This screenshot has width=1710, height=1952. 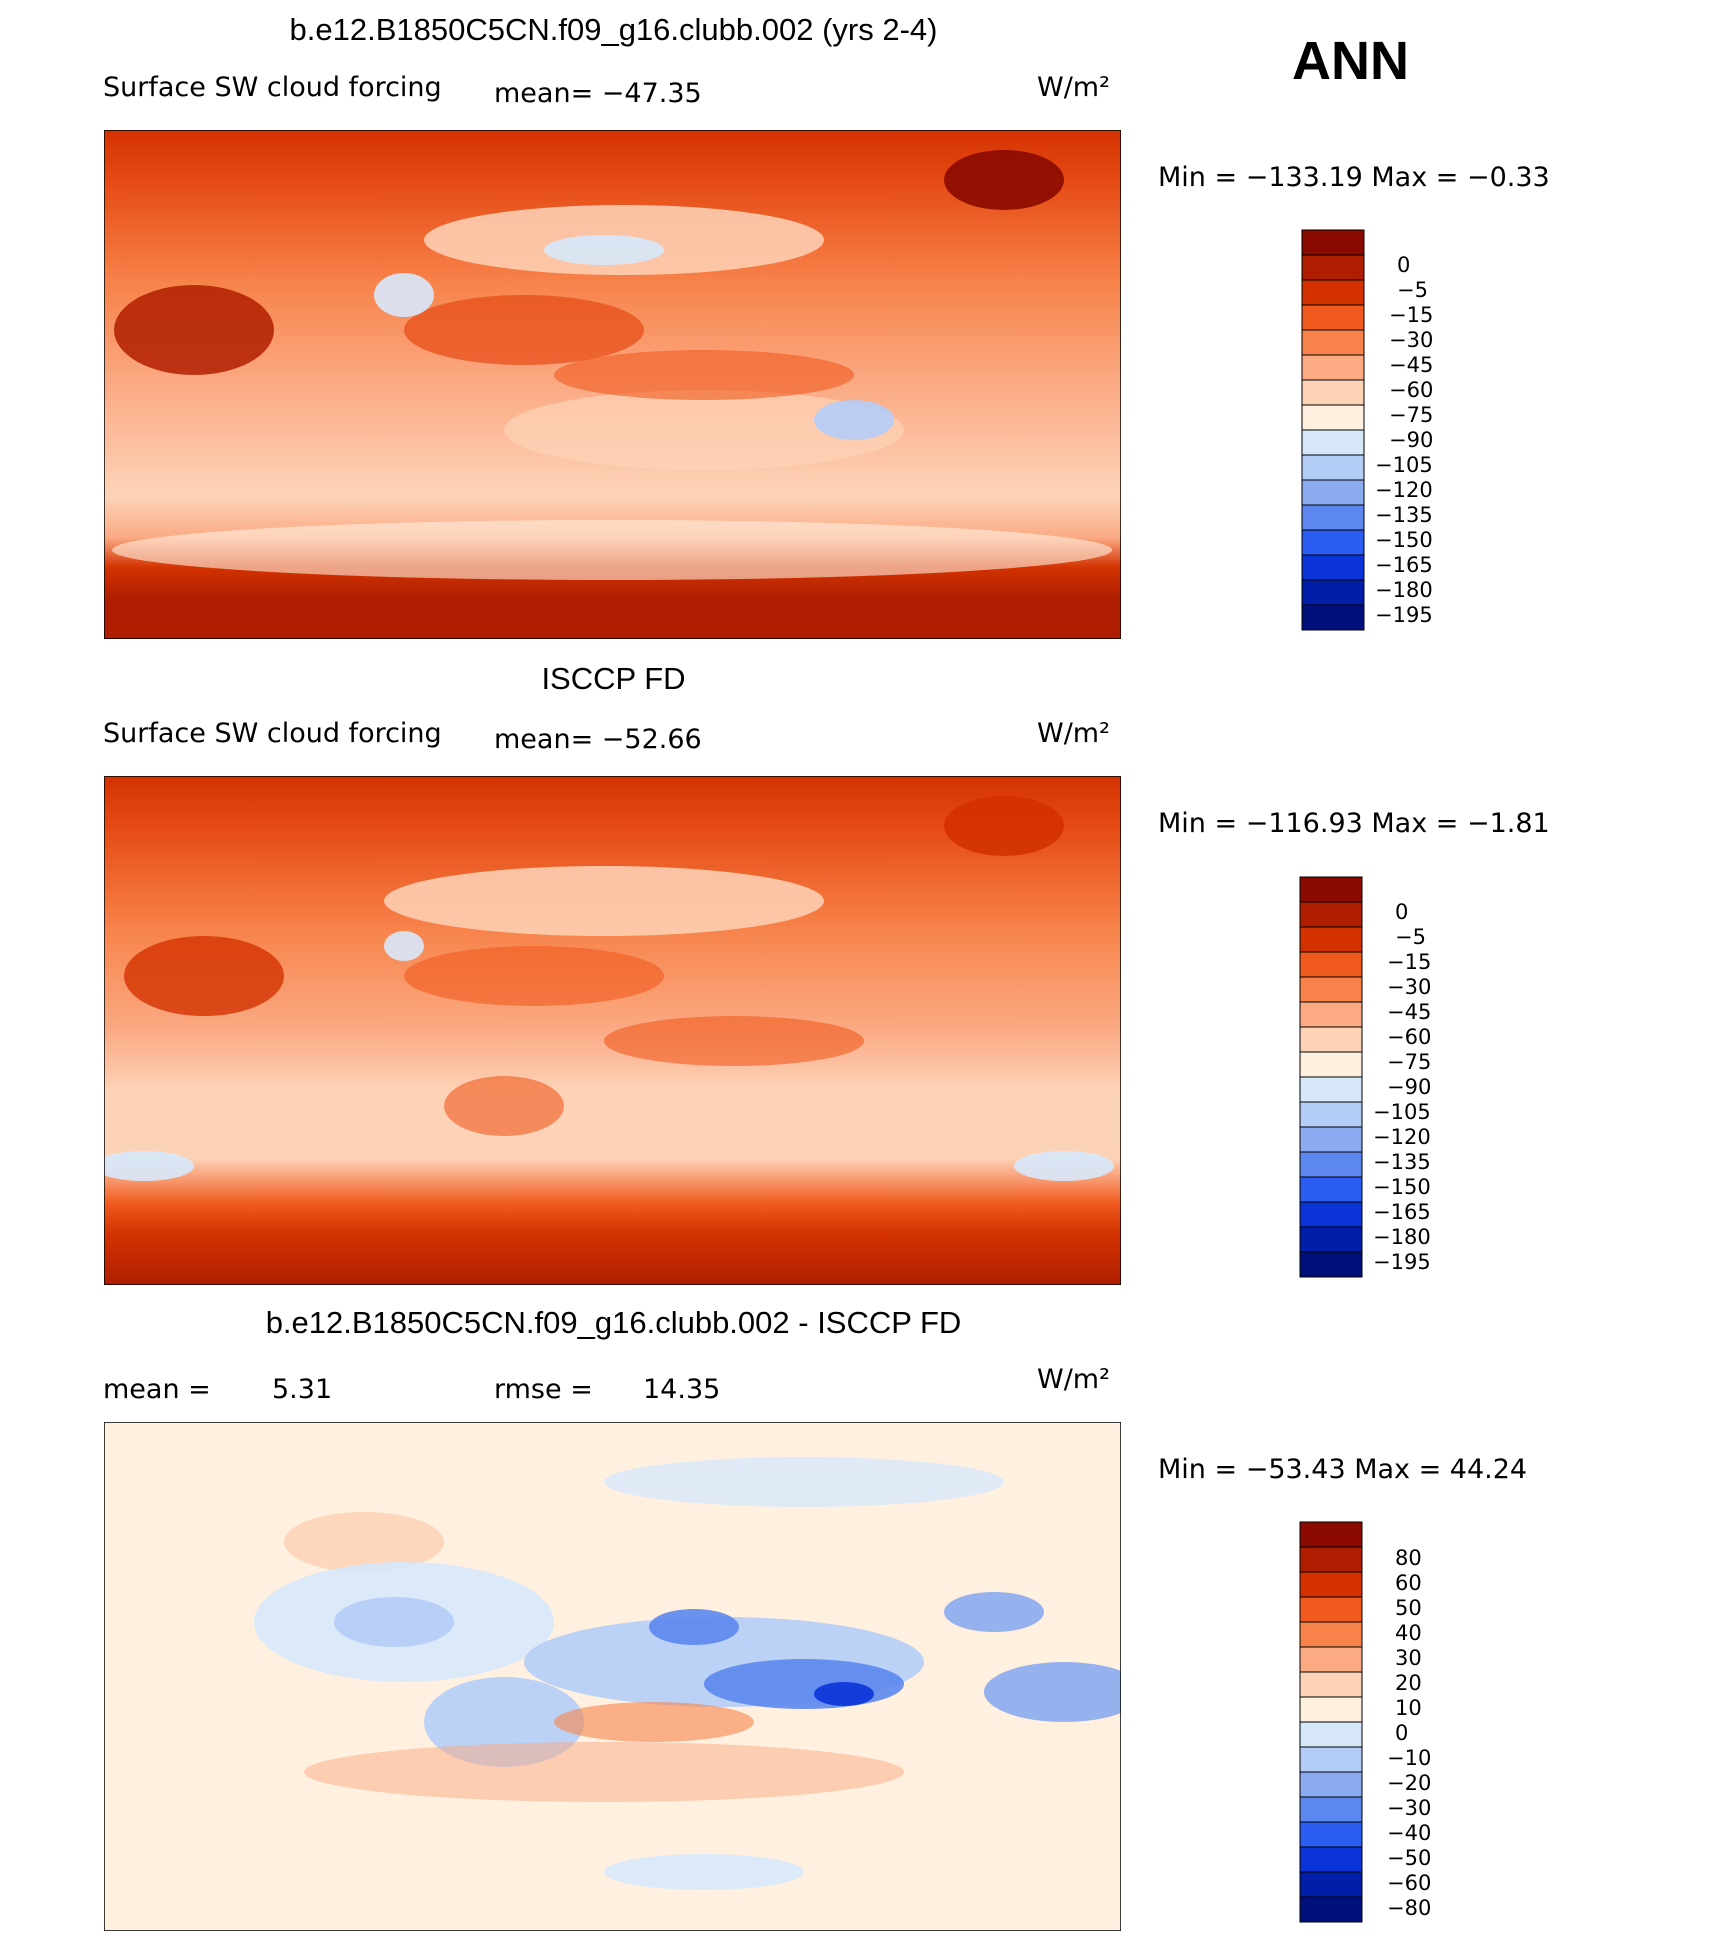 What do you see at coordinates (1073, 87) in the screenshot?
I see `panel1-units: W/m²` at bounding box center [1073, 87].